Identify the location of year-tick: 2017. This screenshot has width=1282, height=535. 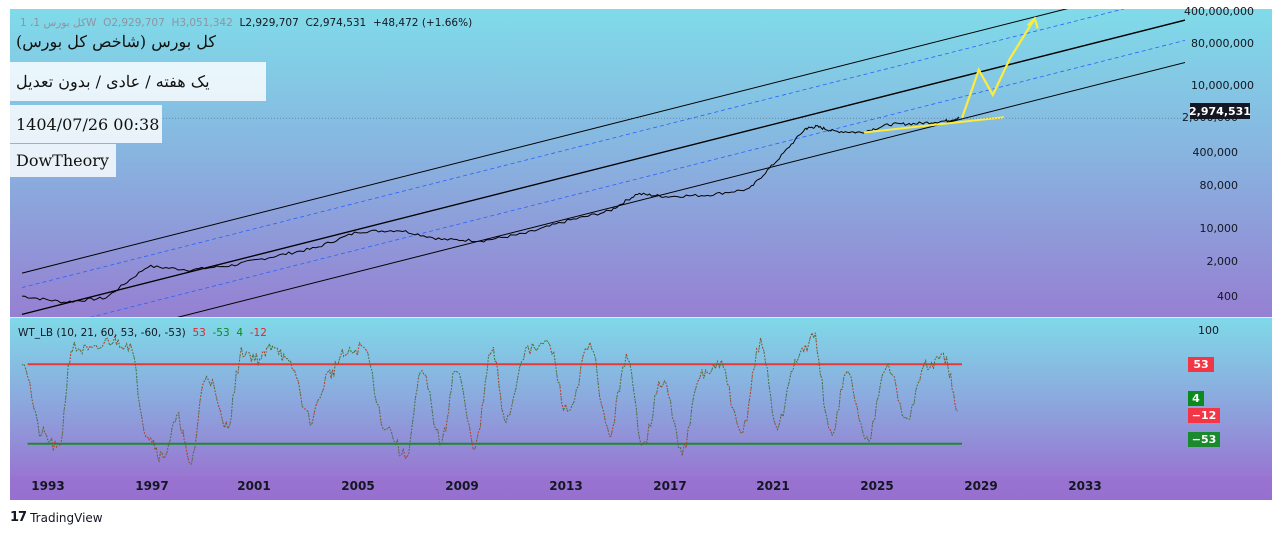
(670, 486).